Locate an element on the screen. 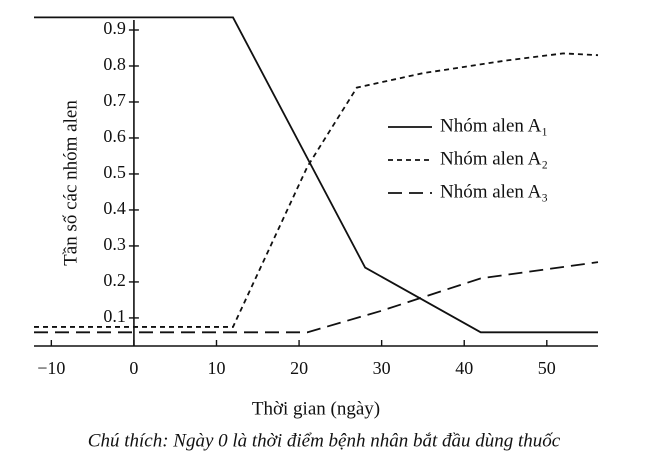  y-tick-label: 0.2 is located at coordinates (114, 280).